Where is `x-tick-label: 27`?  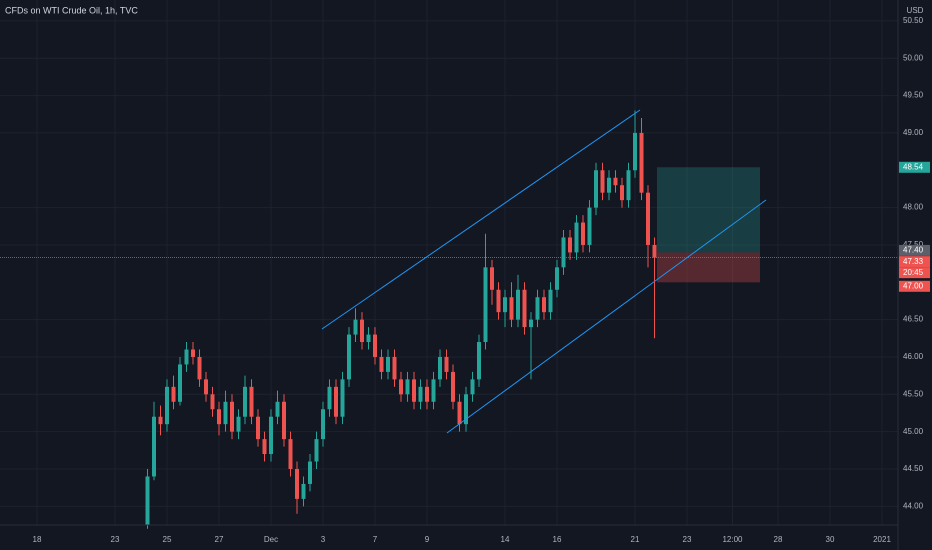 x-tick-label: 27 is located at coordinates (219, 539).